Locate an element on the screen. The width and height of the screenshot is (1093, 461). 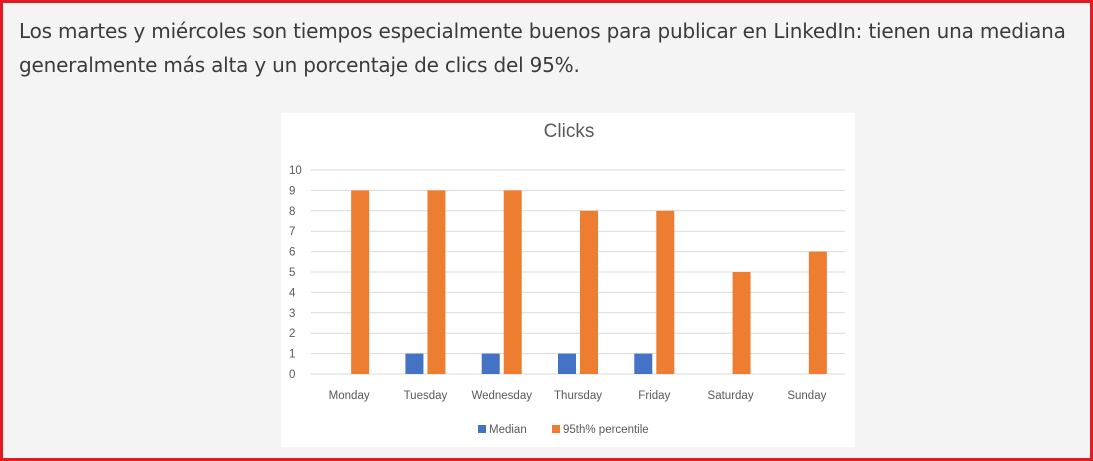
y-tick-label: 1 is located at coordinates (292, 355).